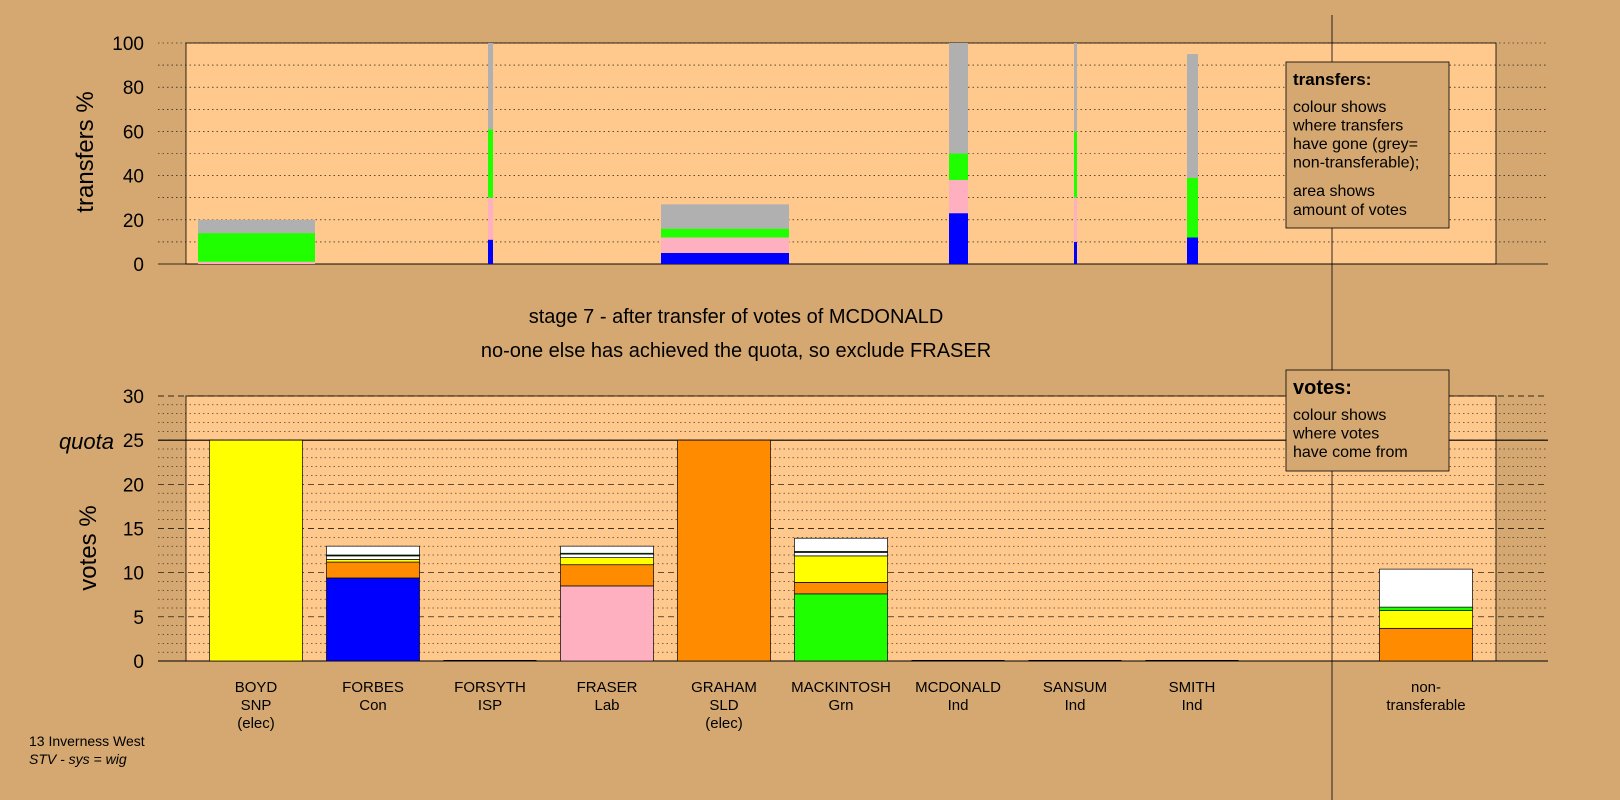  Describe the element at coordinates (606, 705) in the screenshot. I see `candidate-label: Lab` at that location.